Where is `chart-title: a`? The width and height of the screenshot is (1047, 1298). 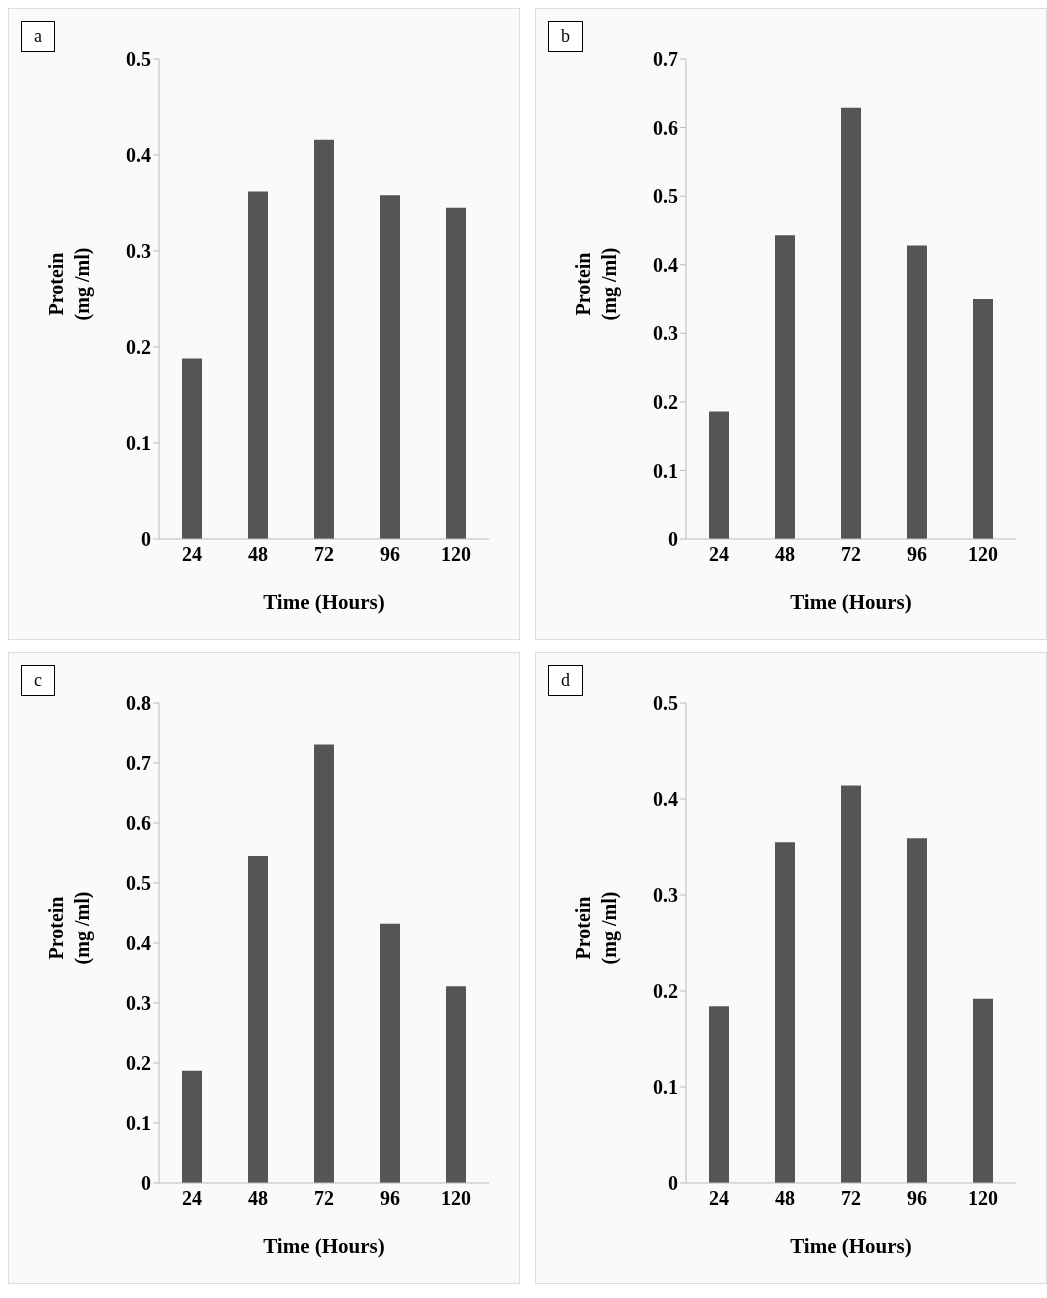 chart-title: a is located at coordinates (38, 36).